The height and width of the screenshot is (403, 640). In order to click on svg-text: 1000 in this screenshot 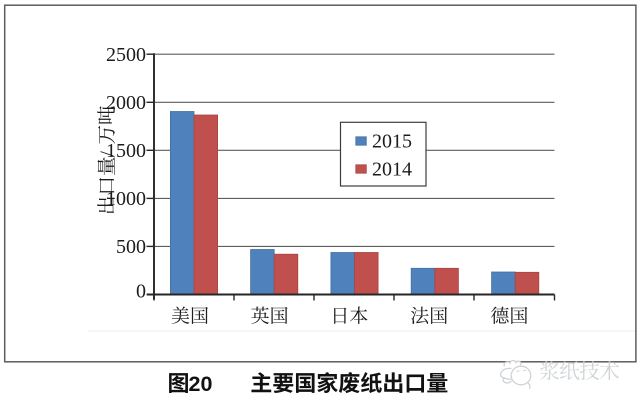, I will do `click(126, 199)`.